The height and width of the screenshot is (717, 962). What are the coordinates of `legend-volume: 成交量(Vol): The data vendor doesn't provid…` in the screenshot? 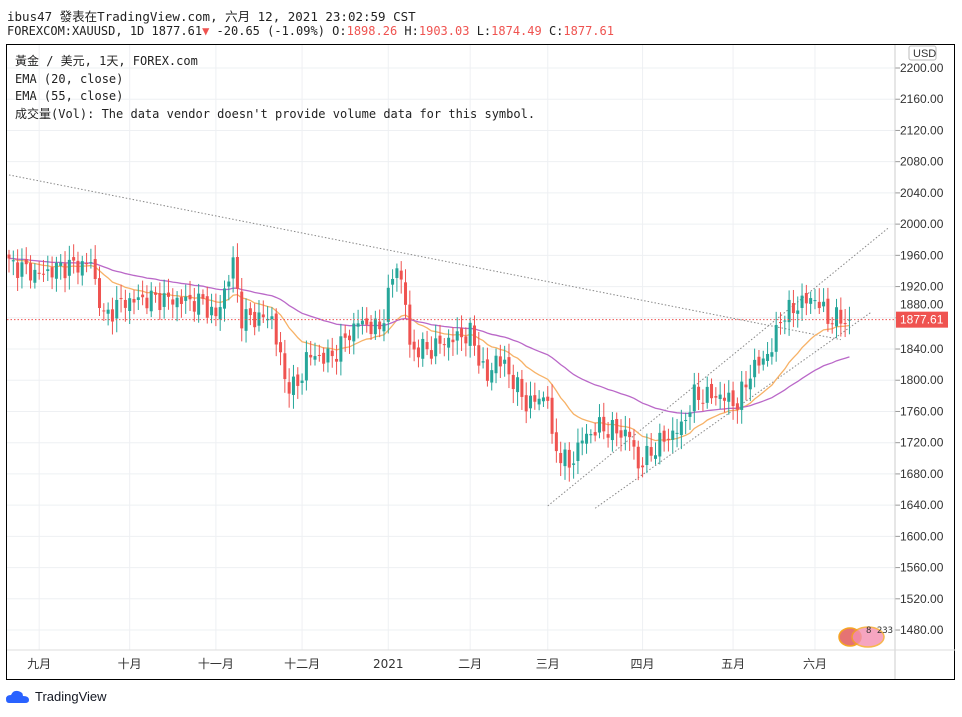 It's located at (275, 113).